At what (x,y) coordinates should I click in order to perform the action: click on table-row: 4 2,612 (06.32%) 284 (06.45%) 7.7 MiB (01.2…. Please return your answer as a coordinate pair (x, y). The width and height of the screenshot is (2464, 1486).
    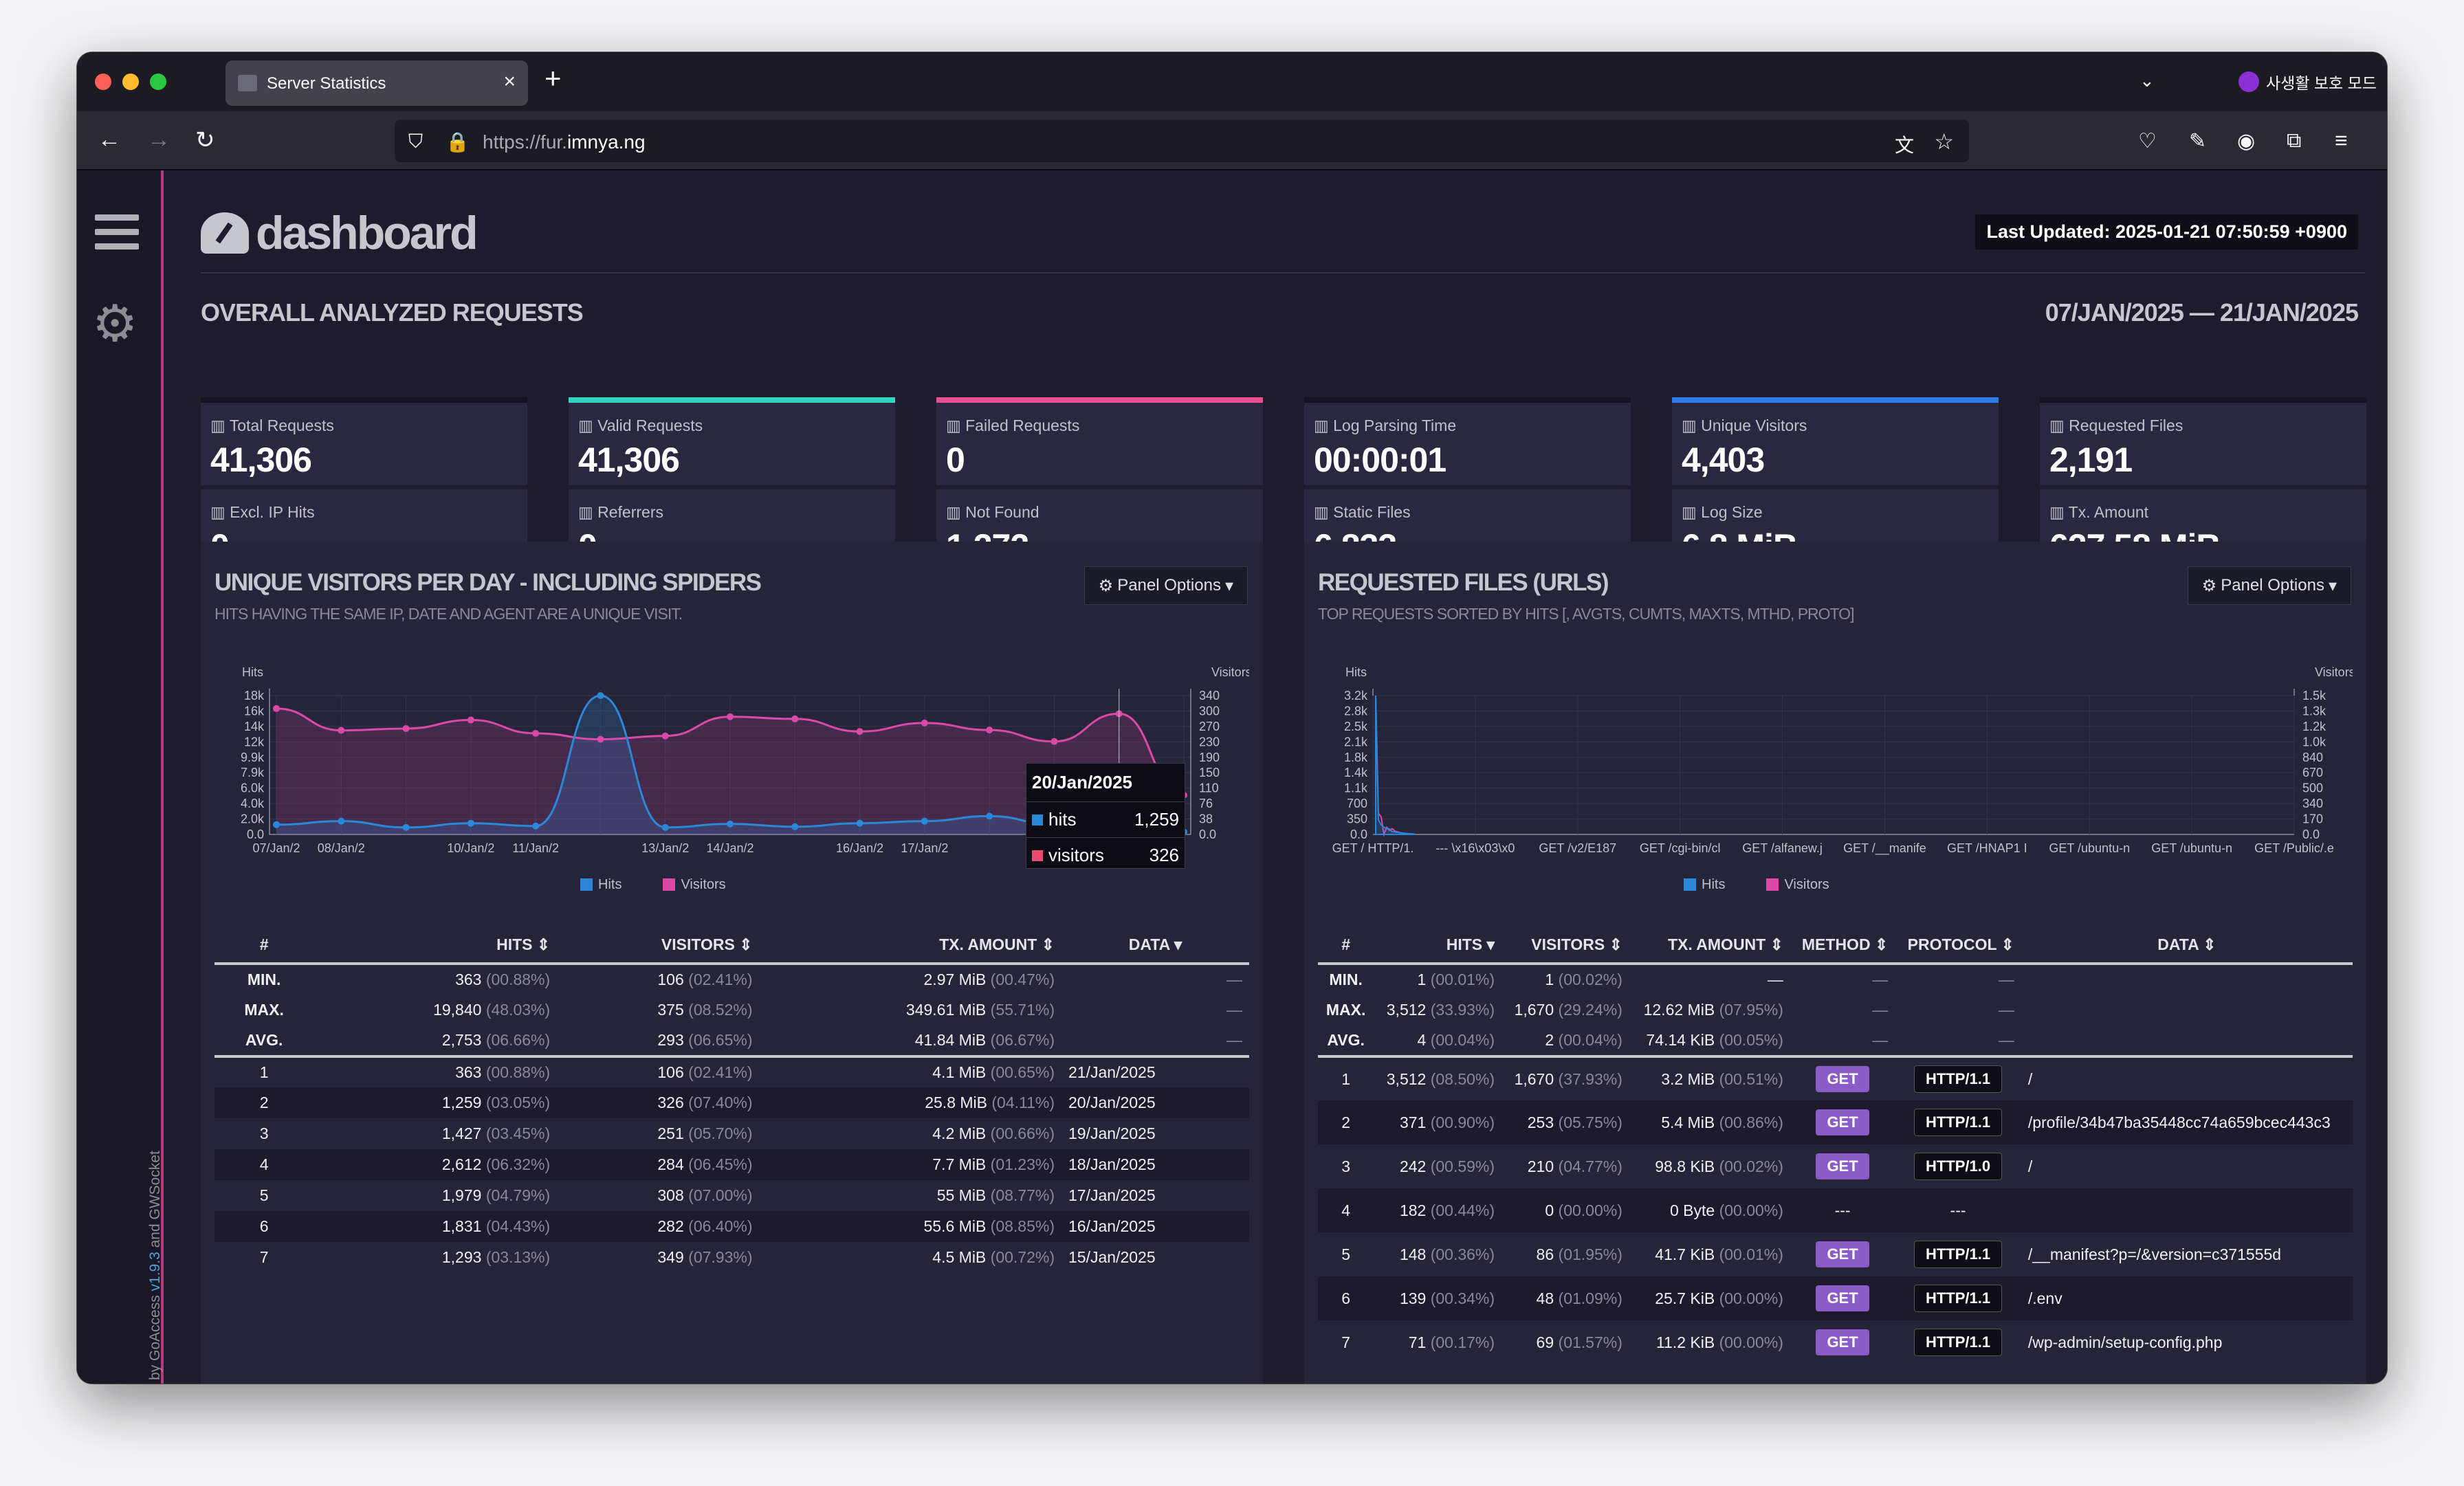
    Looking at the image, I should click on (731, 1164).